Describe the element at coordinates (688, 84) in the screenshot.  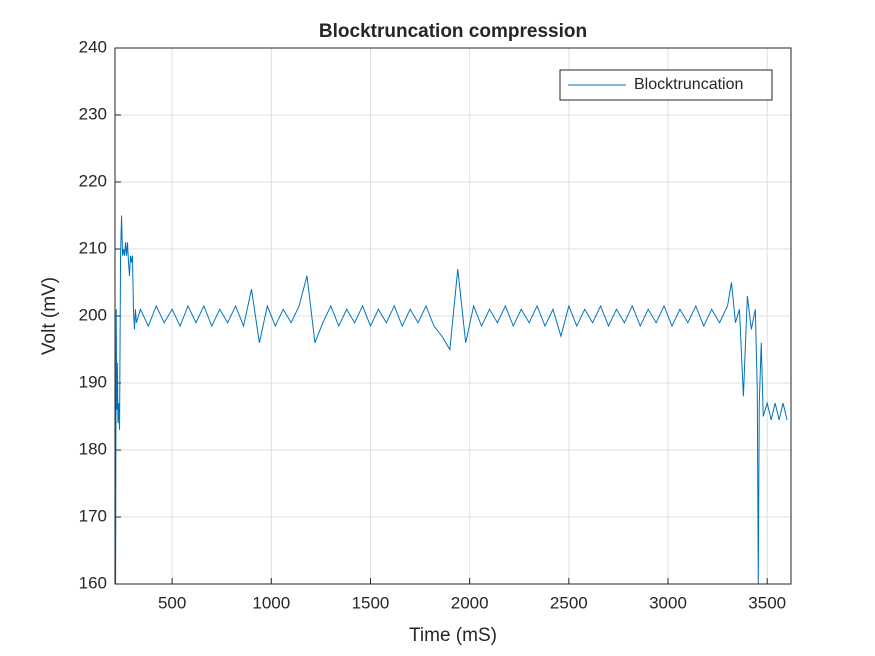
I see `legend-label: Blocktruncation` at that location.